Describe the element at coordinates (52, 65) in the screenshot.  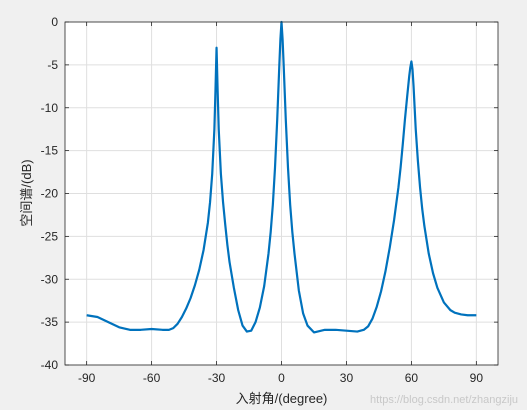
I see `y-tick-label: -5` at that location.